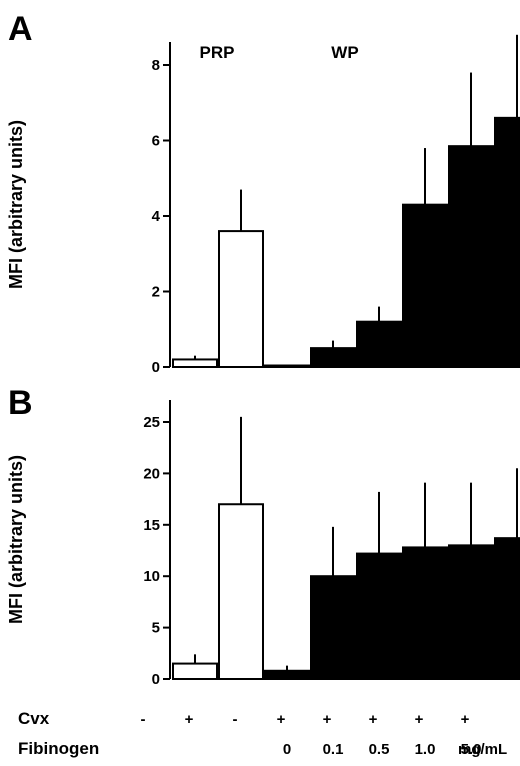 The height and width of the screenshot is (766, 520). What do you see at coordinates (344, 52) in the screenshot?
I see `group-label-wp: WP` at bounding box center [344, 52].